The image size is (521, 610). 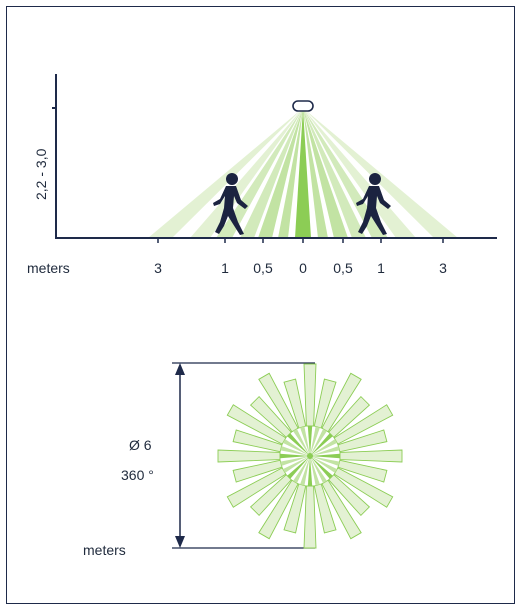 I want to click on fan-outer-left, so click(x=225, y=173).